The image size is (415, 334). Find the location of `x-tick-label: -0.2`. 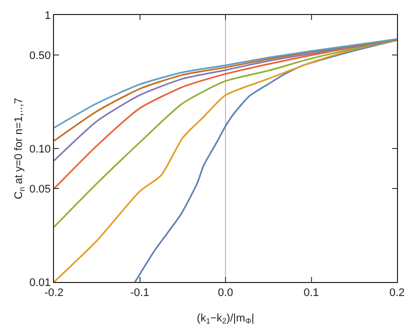

x-tick-label: -0.2 is located at coordinates (54, 293).